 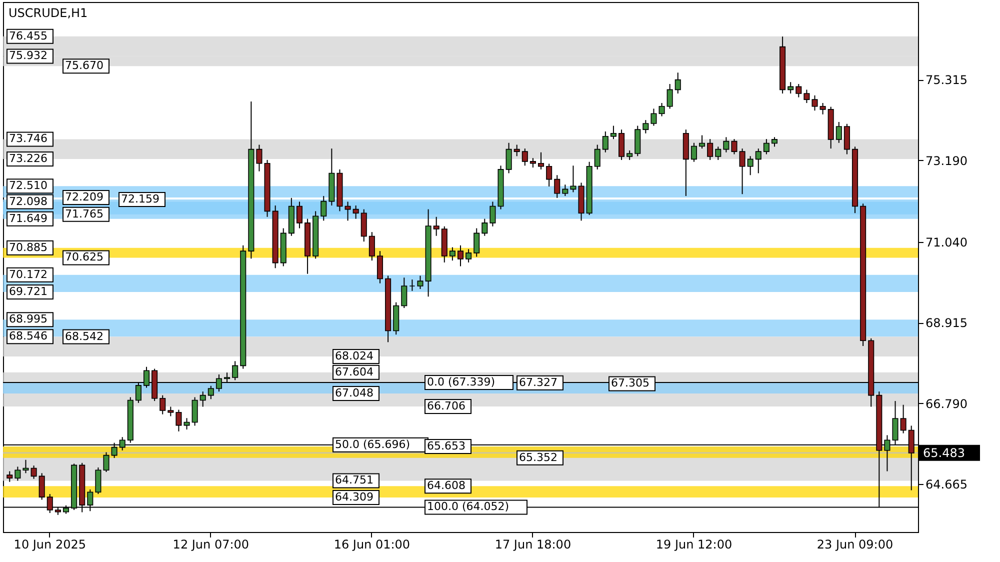 I want to click on x-tick-label: 17 Jun 18:00, so click(x=533, y=545).